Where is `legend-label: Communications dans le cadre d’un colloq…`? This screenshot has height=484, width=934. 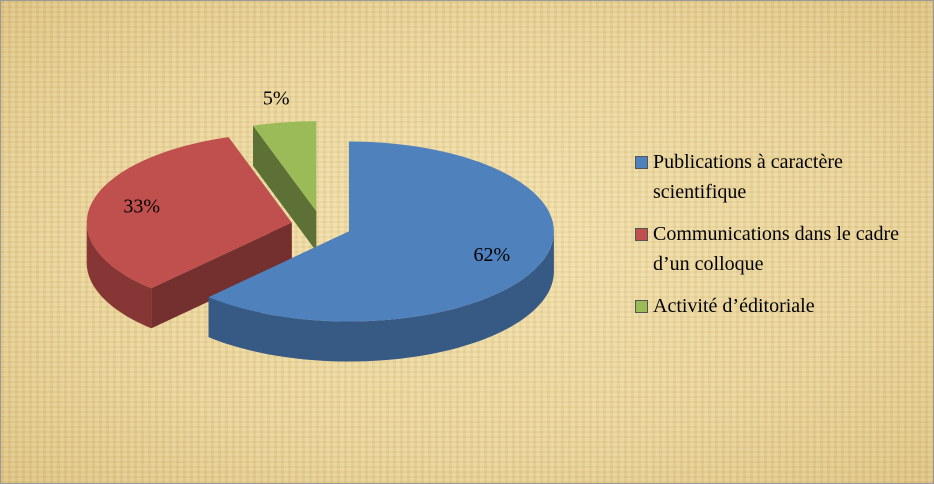
legend-label: Communications dans le cadre d’un colloq… is located at coordinates (776, 249).